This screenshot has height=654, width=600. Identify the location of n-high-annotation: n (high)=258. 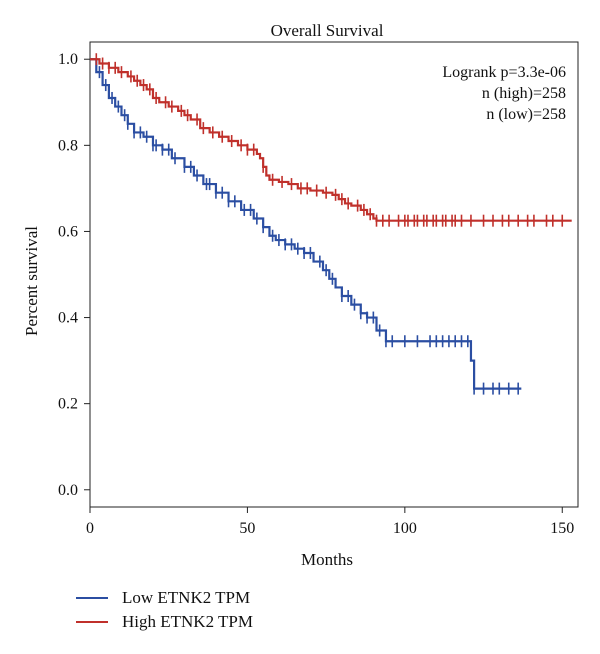
(524, 93).